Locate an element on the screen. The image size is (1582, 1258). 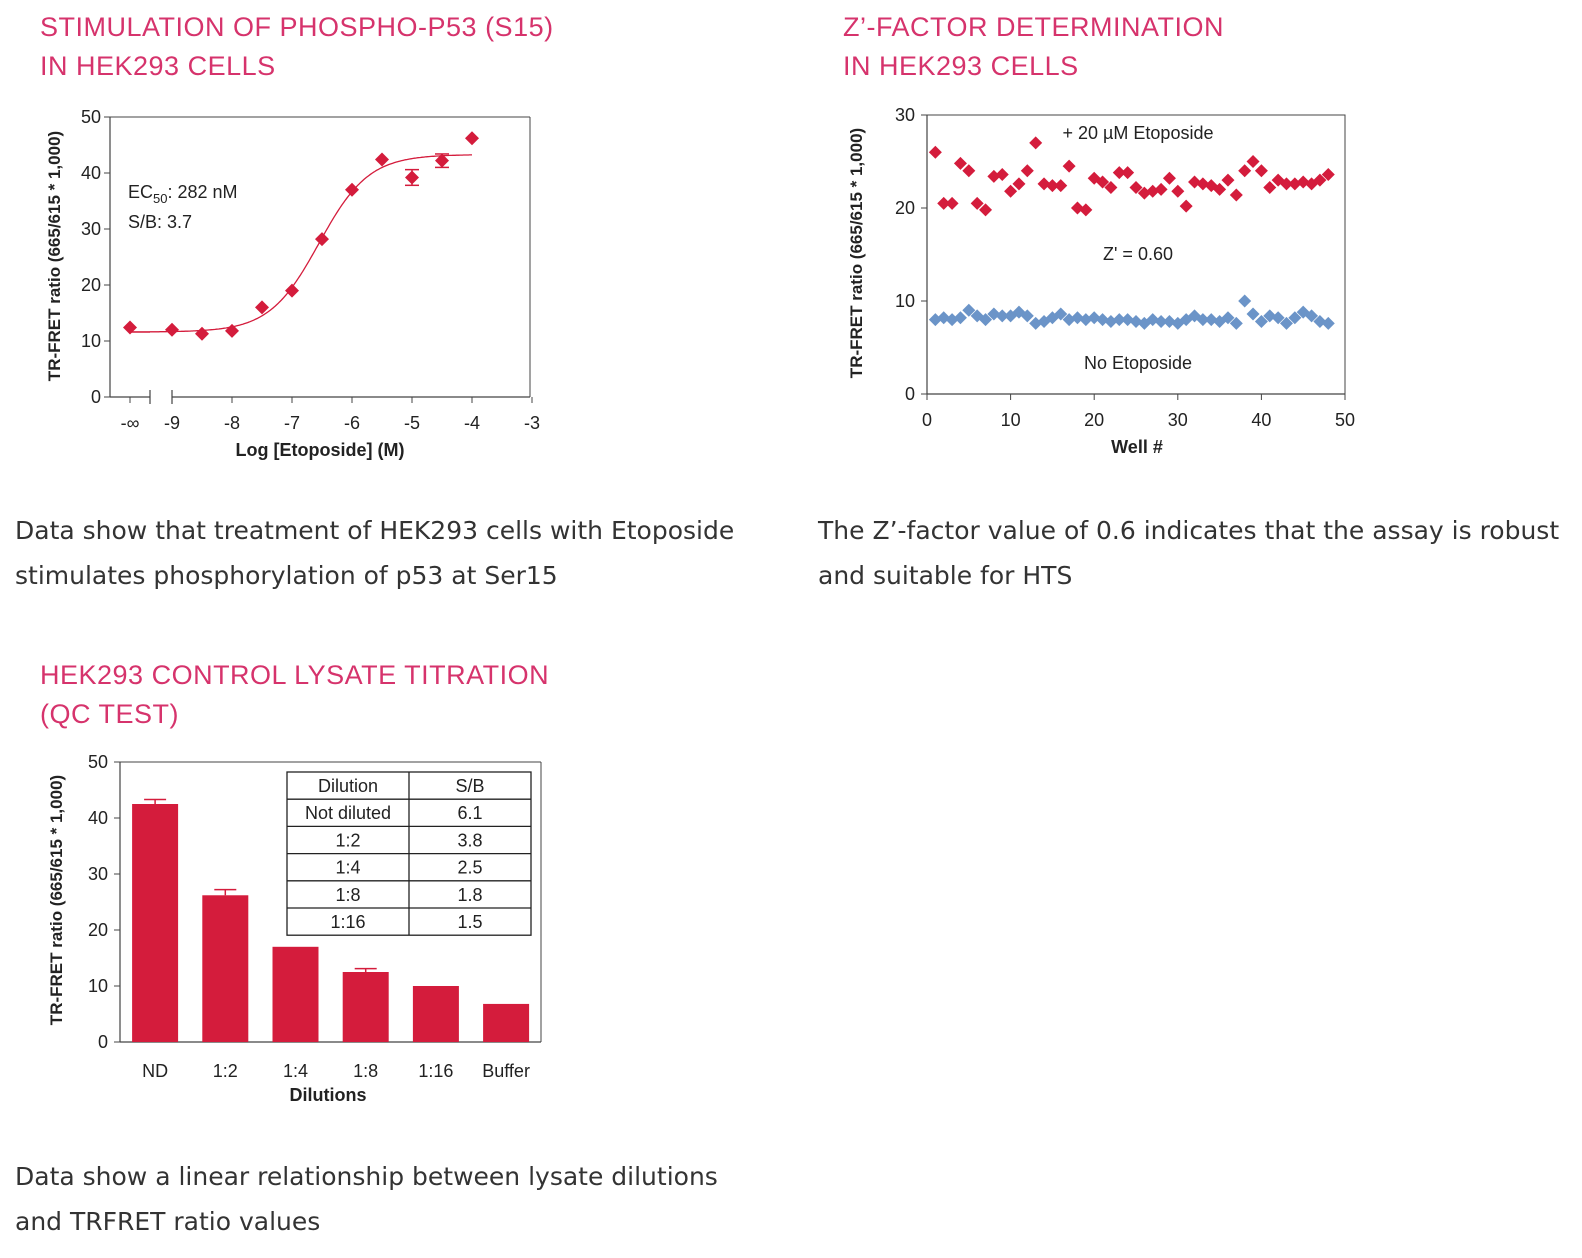
dose-x-tick-label: -9 is located at coordinates (172, 423).